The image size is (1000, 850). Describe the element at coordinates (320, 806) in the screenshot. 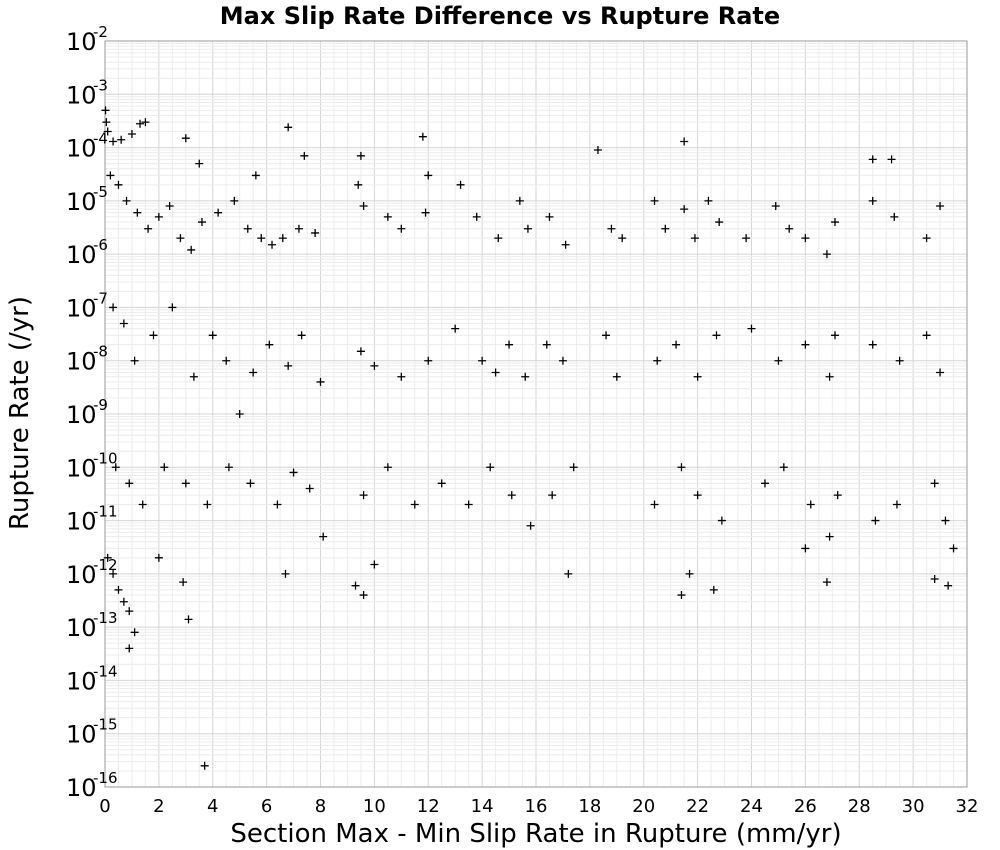

I see `x-tick-label: 8` at that location.